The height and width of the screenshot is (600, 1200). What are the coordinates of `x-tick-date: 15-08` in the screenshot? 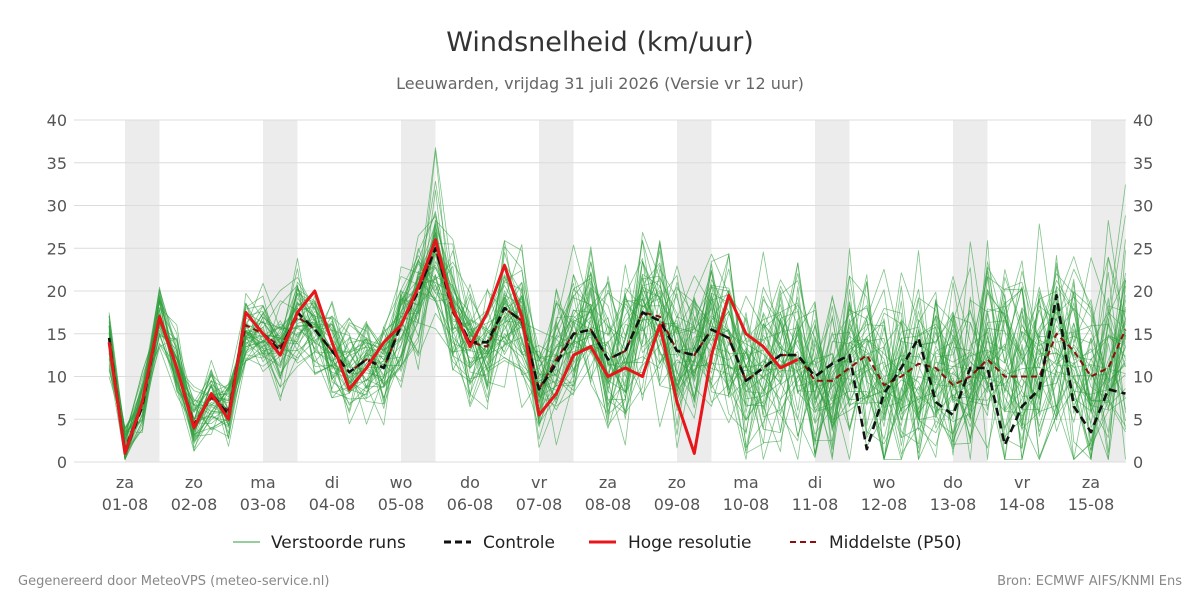 It's located at (1091, 504).